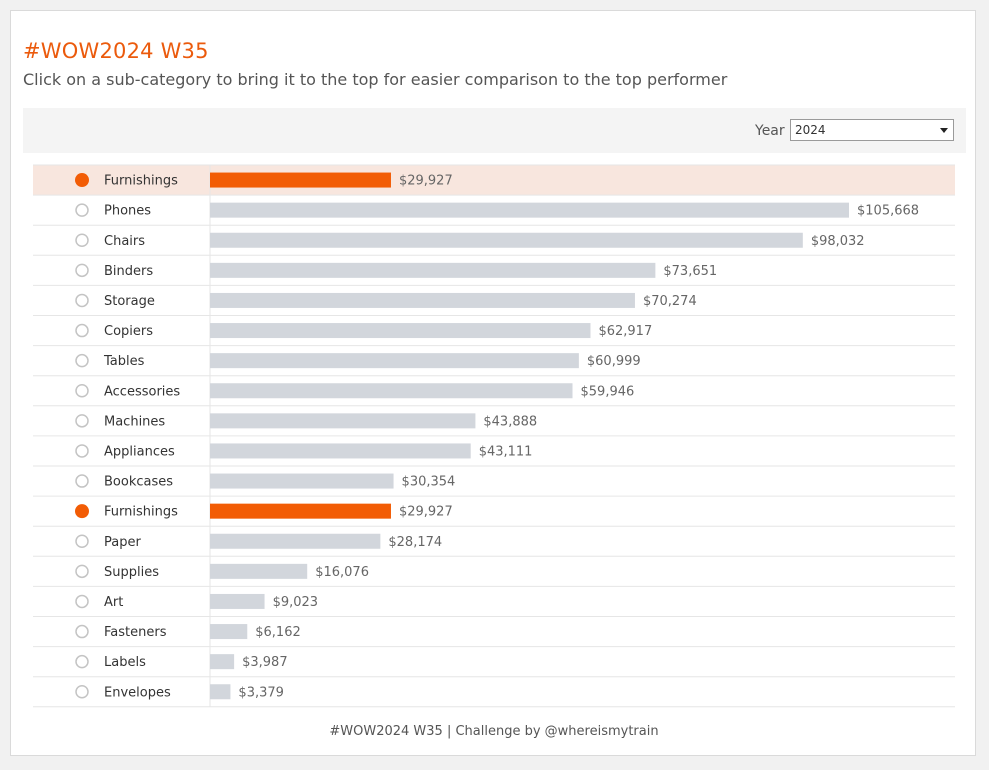  What do you see at coordinates (229, 632) in the screenshot?
I see `bar-fasteners` at bounding box center [229, 632].